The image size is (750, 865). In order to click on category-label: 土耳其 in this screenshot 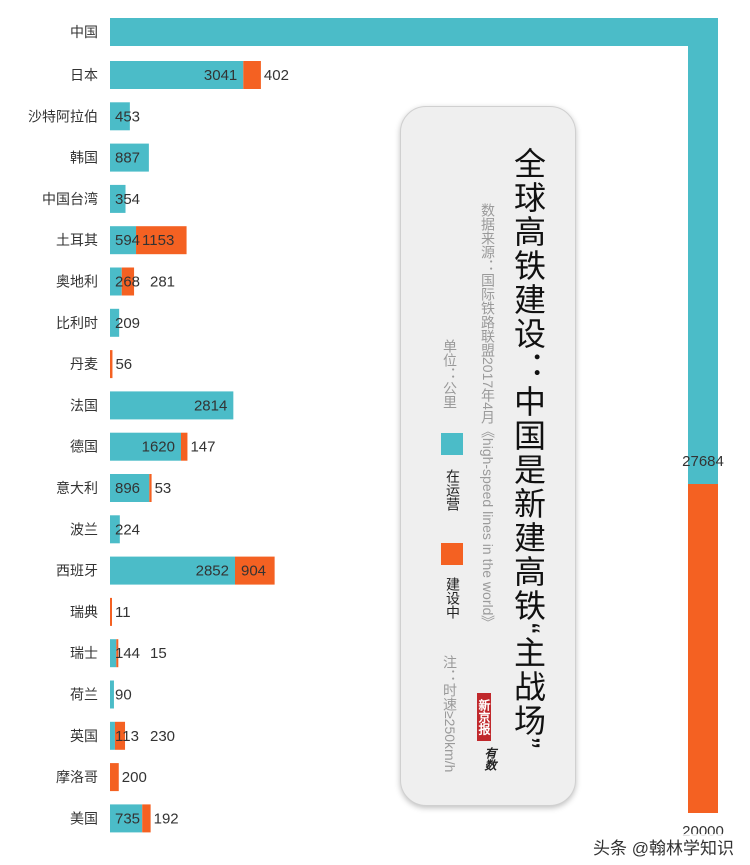, I will do `click(77, 240)`.